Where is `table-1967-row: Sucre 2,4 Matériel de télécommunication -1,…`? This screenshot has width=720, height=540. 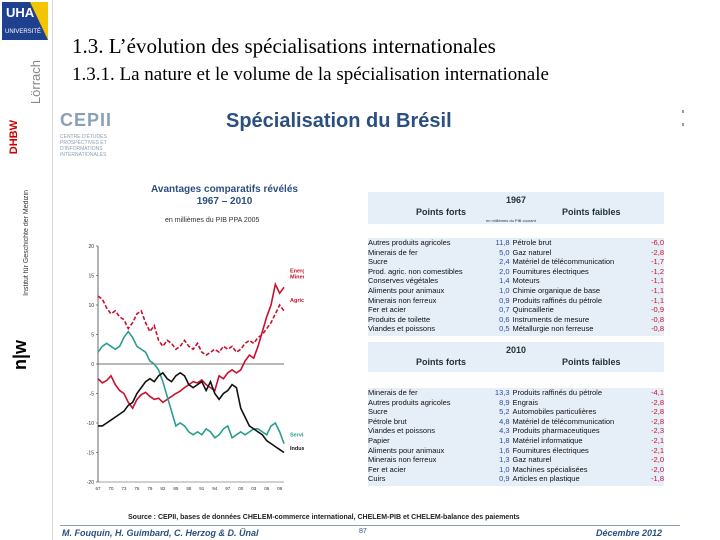
table-1967-row: Sucre 2,4 Matériel de télécommunication -1,… is located at coordinates (516, 262).